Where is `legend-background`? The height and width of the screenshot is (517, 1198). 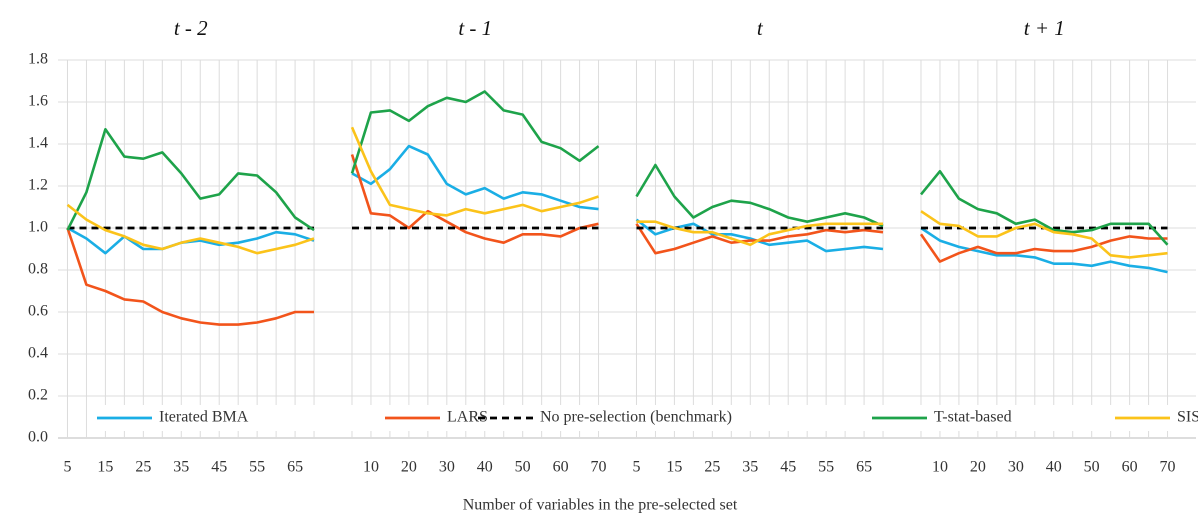 legend-background is located at coordinates (640, 418).